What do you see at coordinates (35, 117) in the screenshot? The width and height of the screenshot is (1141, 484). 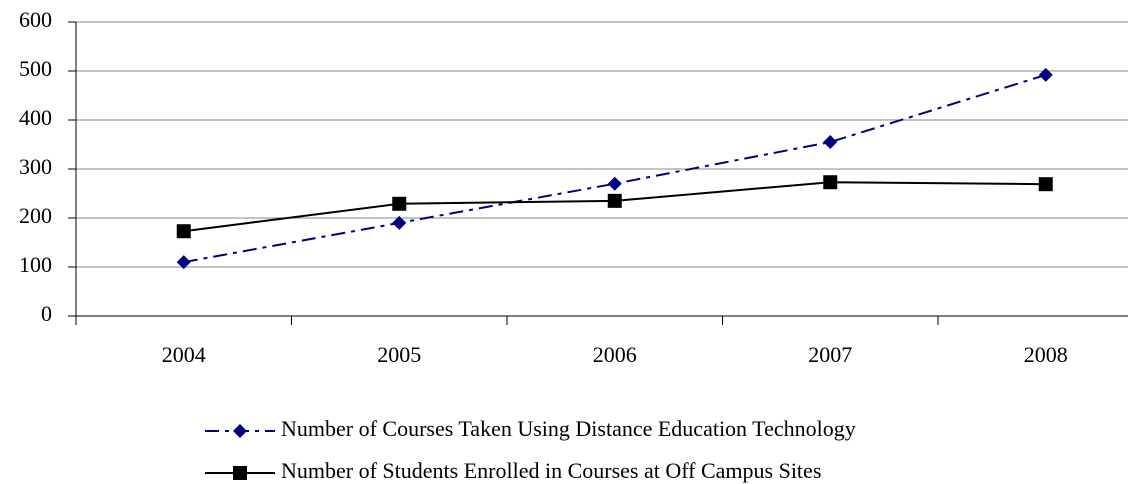 I see `y-tick-label: 400` at bounding box center [35, 117].